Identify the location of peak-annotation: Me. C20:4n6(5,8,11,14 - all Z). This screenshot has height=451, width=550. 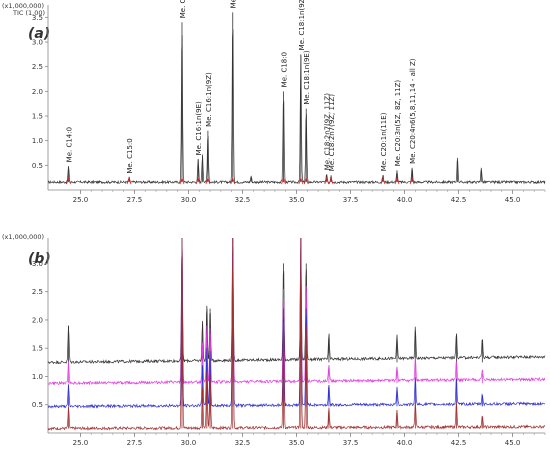
(413, 111).